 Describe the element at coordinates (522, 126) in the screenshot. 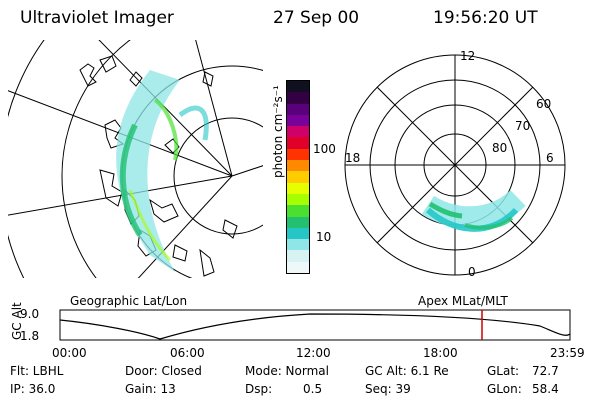

I see `polar-label-70: 70` at that location.